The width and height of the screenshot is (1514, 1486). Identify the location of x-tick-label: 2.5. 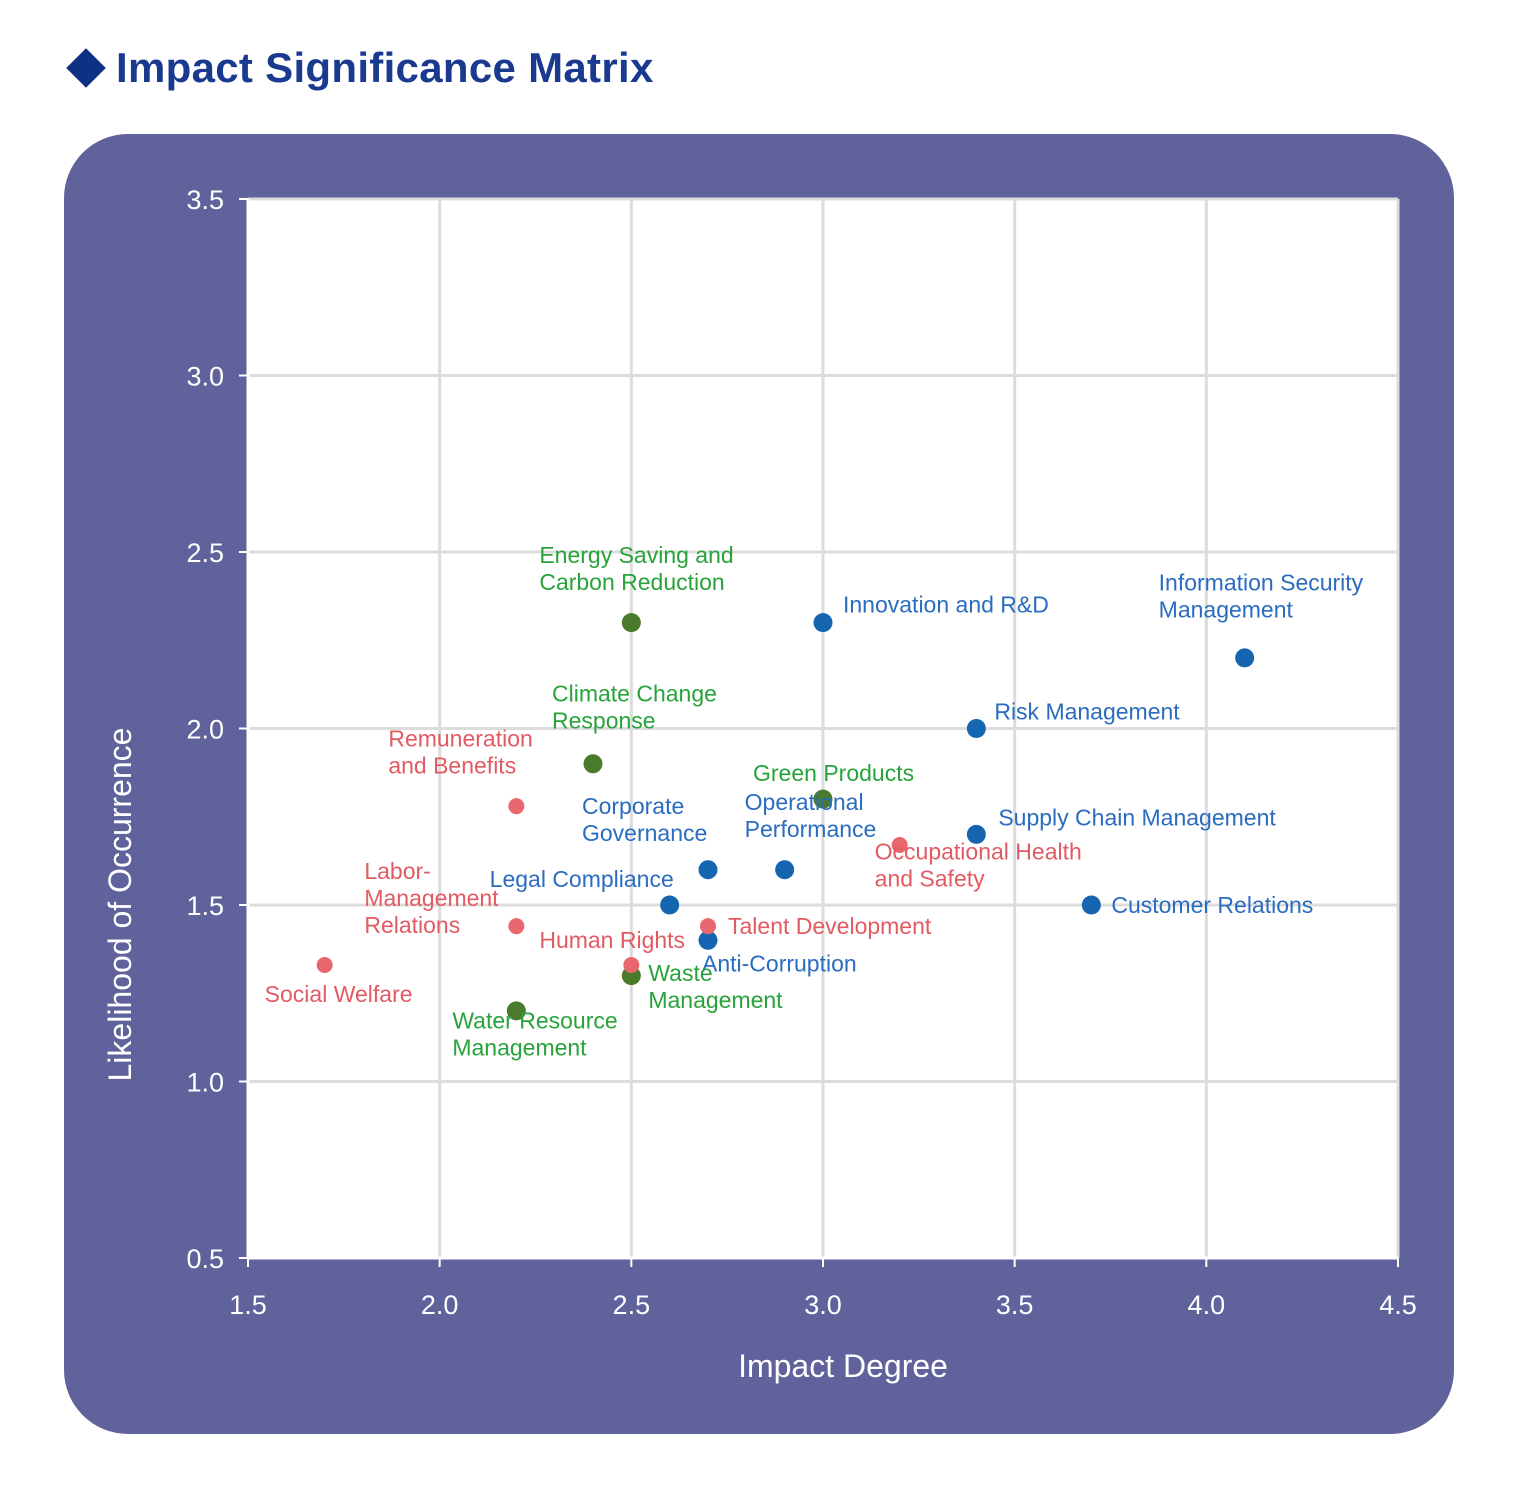
(632, 1305).